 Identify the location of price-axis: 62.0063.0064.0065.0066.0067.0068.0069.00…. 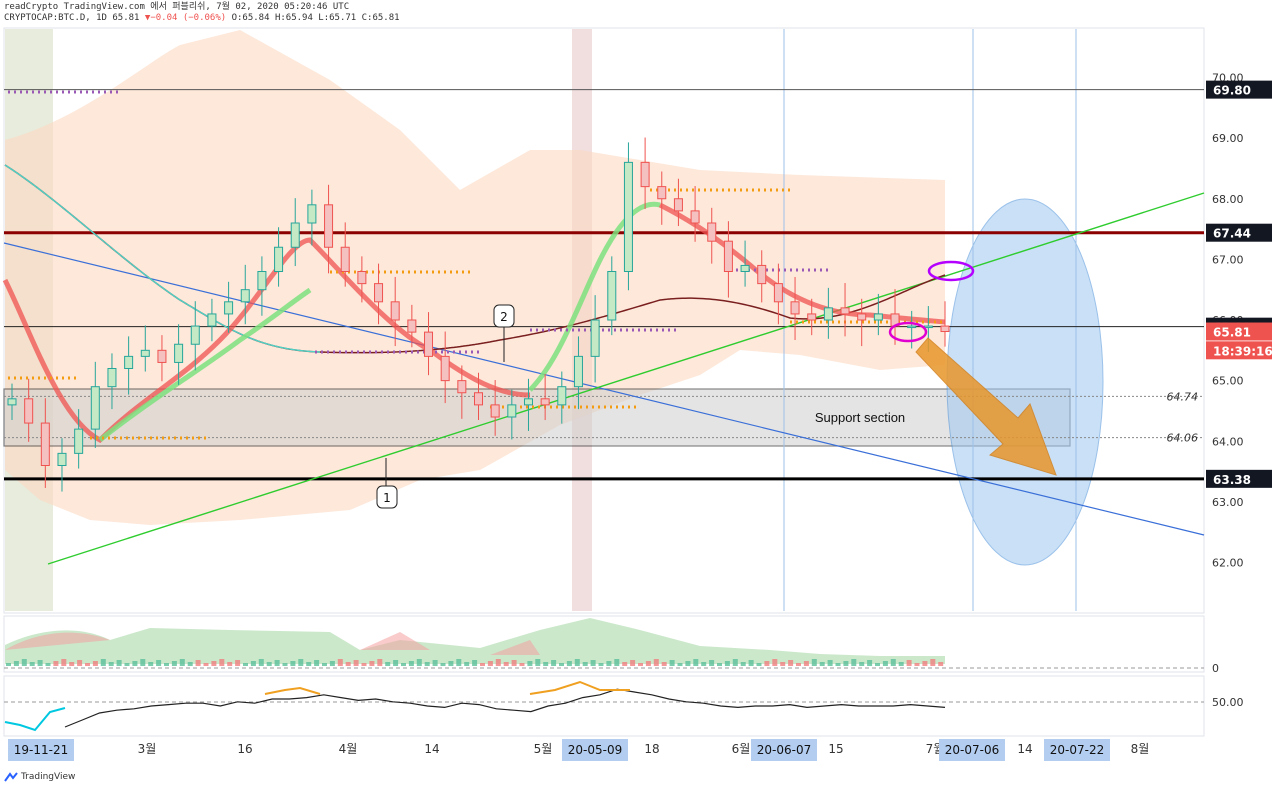
(1228, 321).